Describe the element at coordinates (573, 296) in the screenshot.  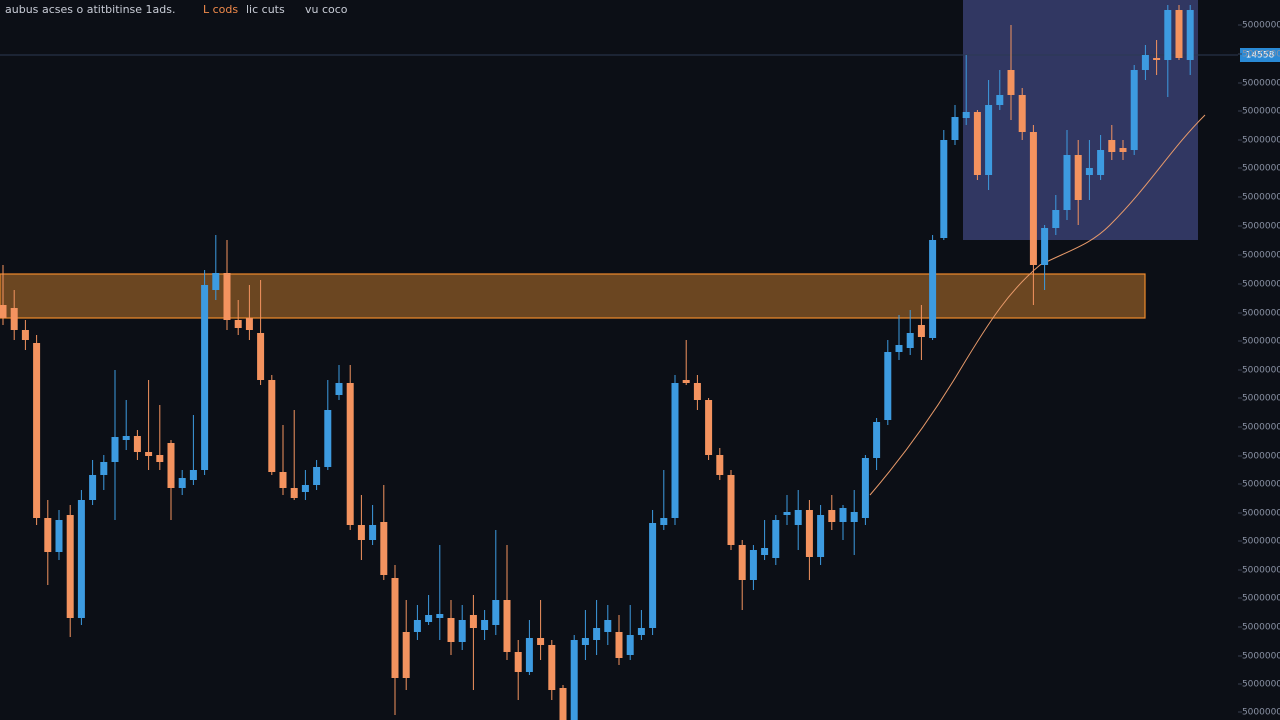
I see `resistance-zone` at that location.